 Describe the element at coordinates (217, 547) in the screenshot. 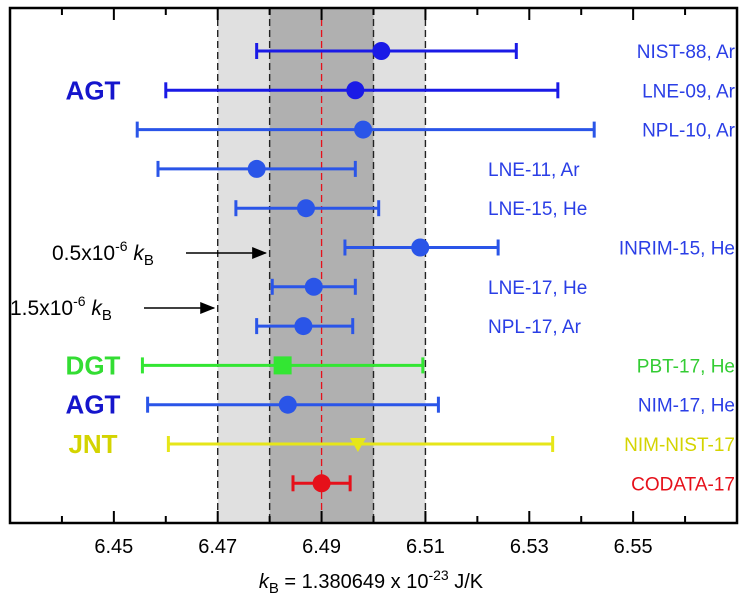

I see `x-tick-label: 6.47` at that location.